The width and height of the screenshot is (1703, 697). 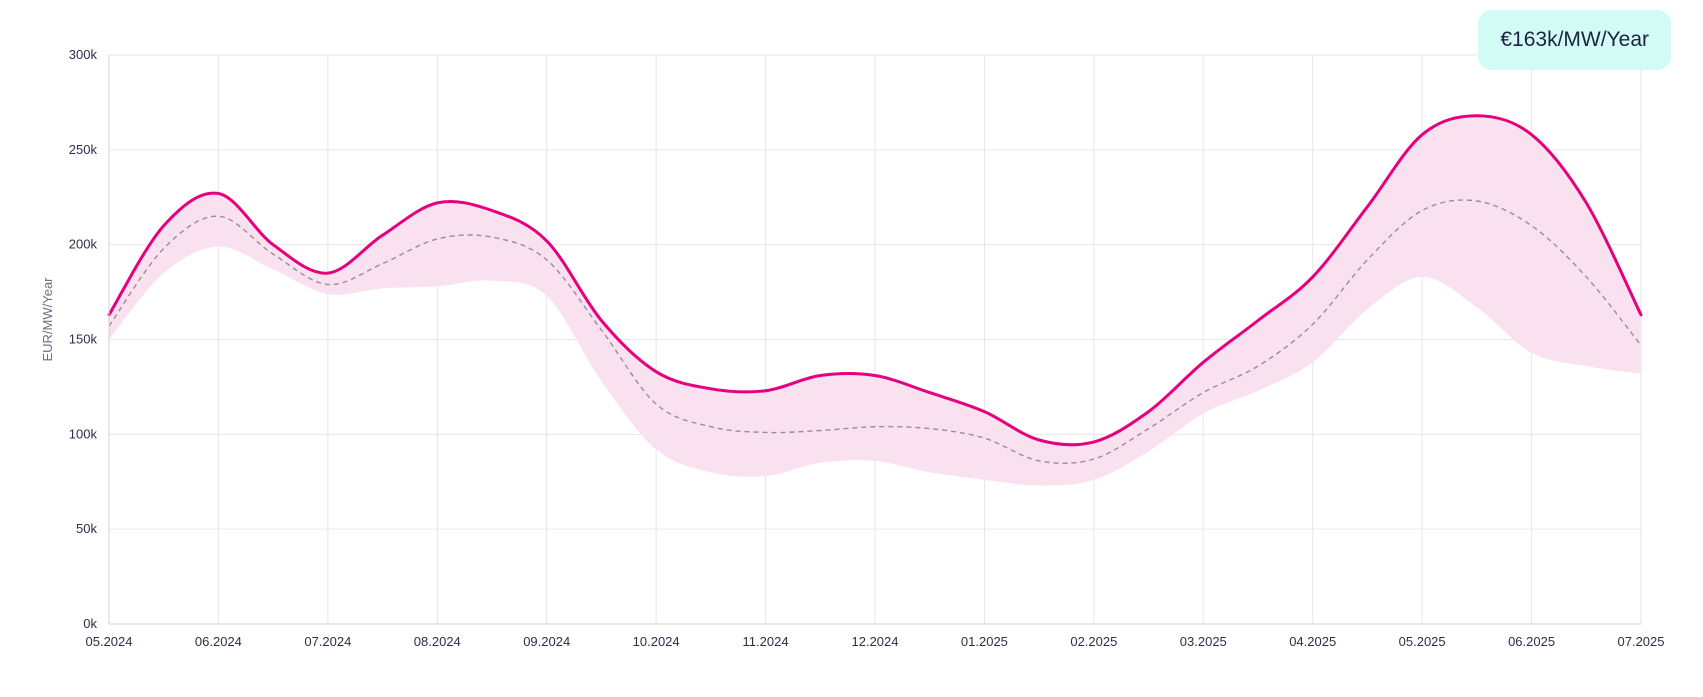 I want to click on x-tick-label: 09.2024, so click(x=546, y=641).